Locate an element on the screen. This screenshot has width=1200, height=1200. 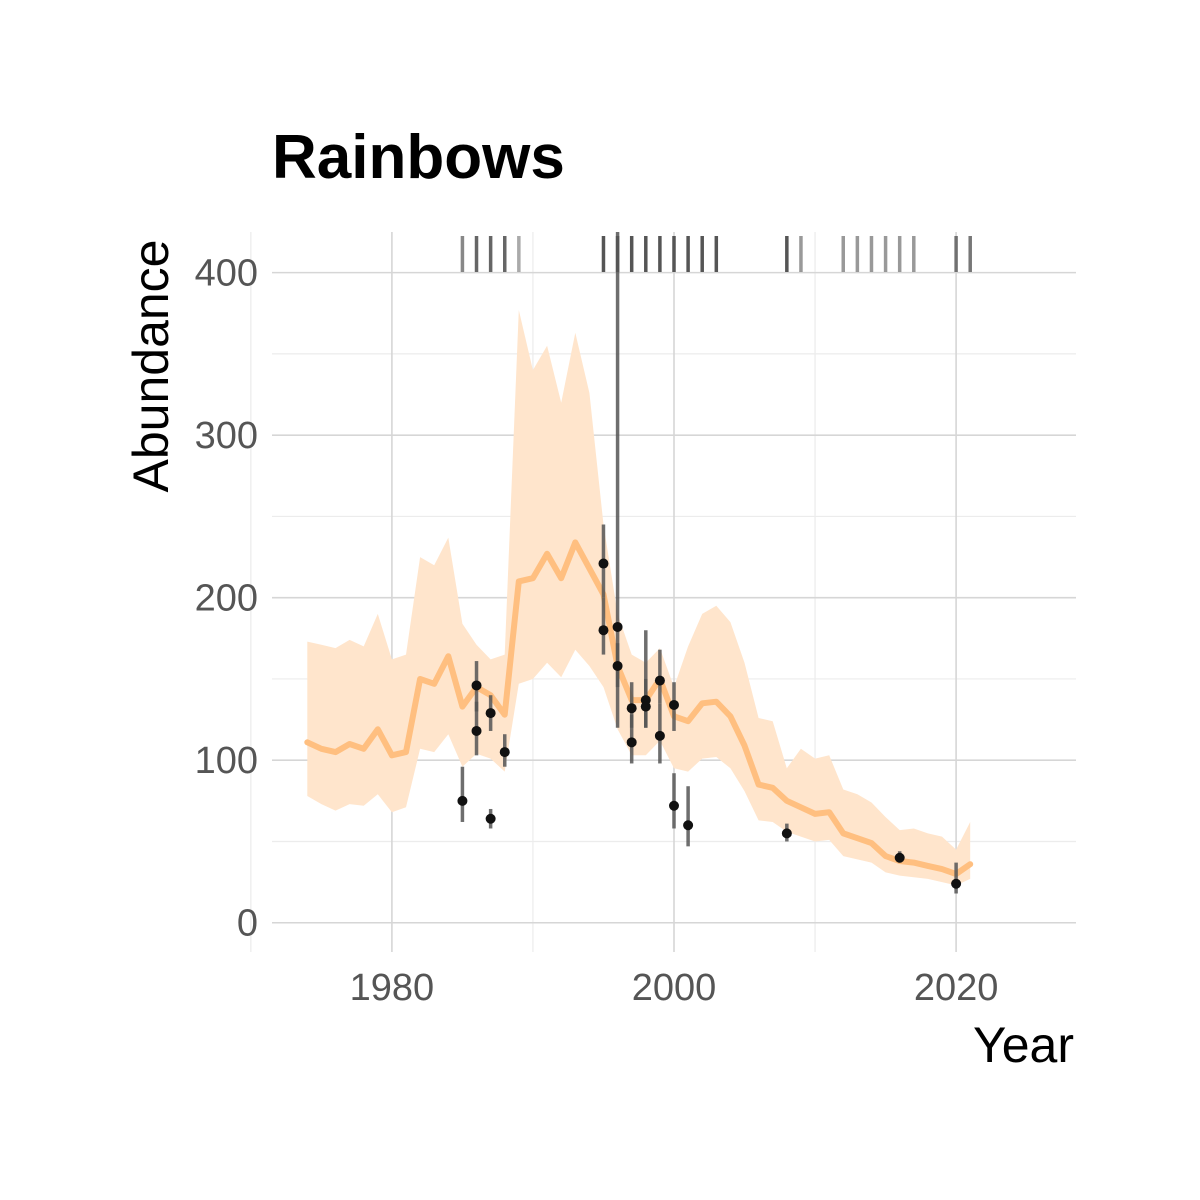
survey-year-rug is located at coordinates (716, 254).